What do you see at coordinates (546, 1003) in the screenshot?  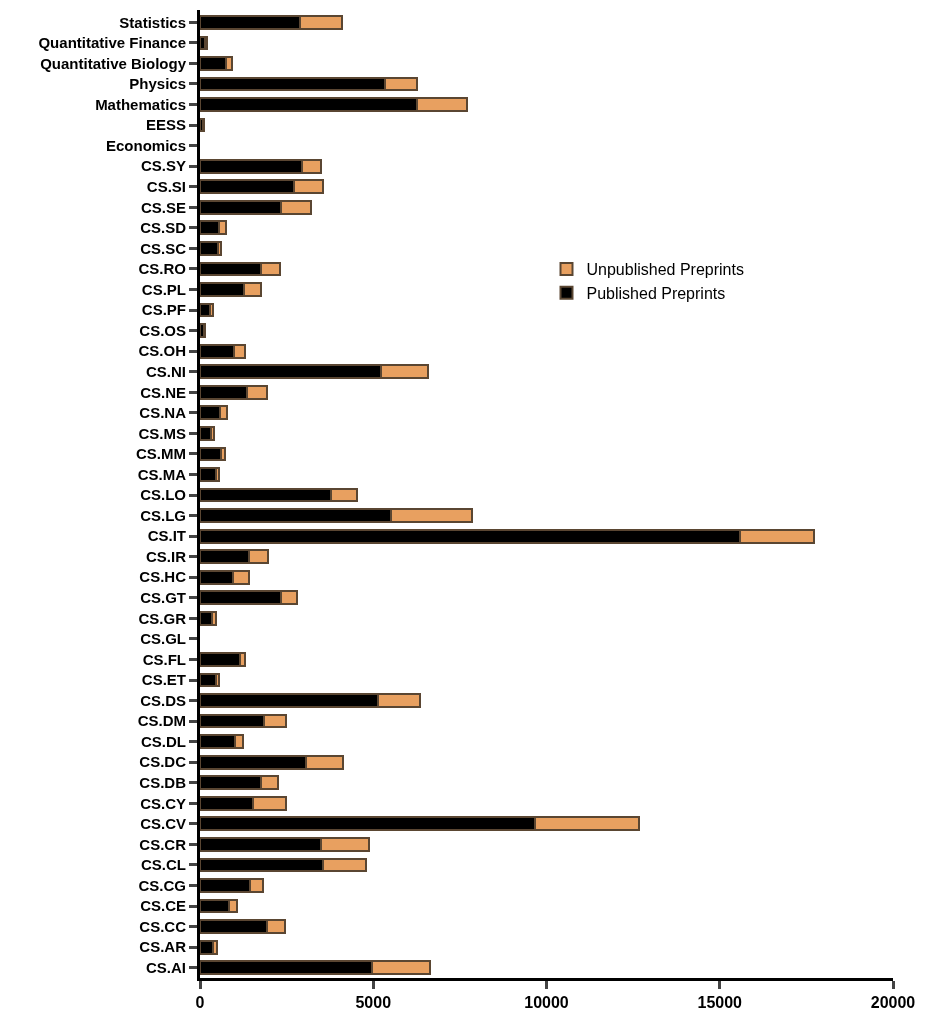 I see `x-tick-label: 10000` at bounding box center [546, 1003].